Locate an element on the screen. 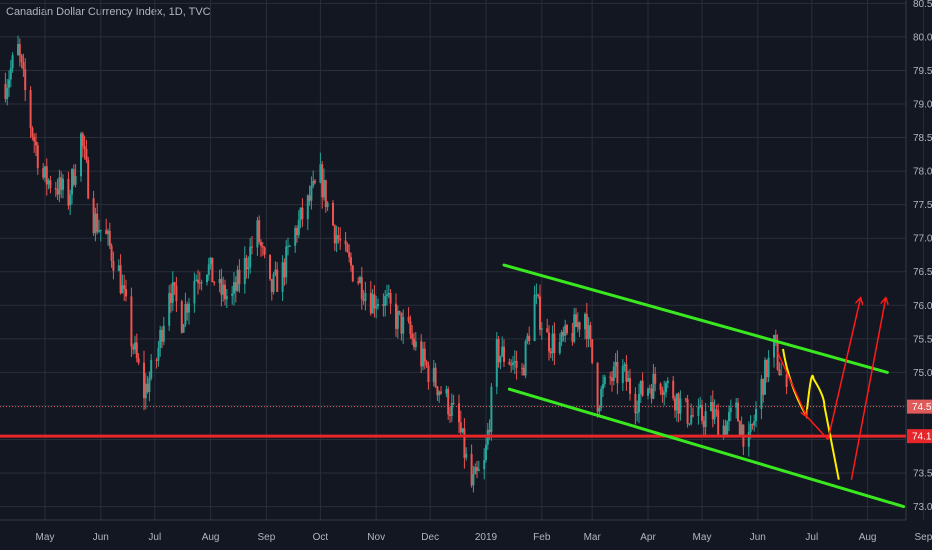 This screenshot has width=932, height=550. price-tick-label: 79.5 is located at coordinates (922, 71).